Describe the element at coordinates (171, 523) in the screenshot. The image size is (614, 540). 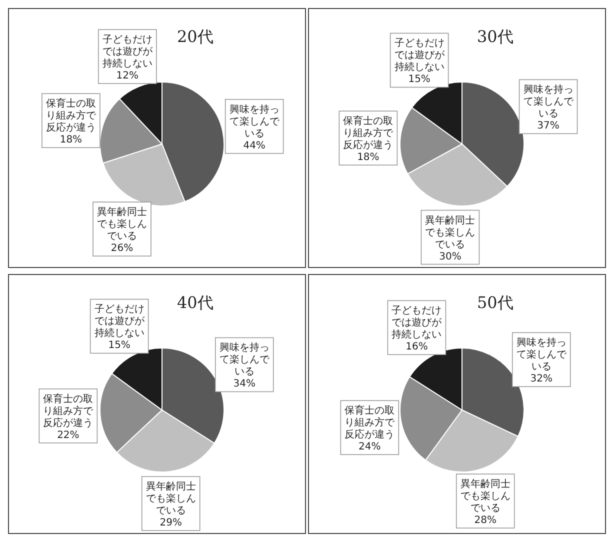
I see `data-label: 29%` at that location.